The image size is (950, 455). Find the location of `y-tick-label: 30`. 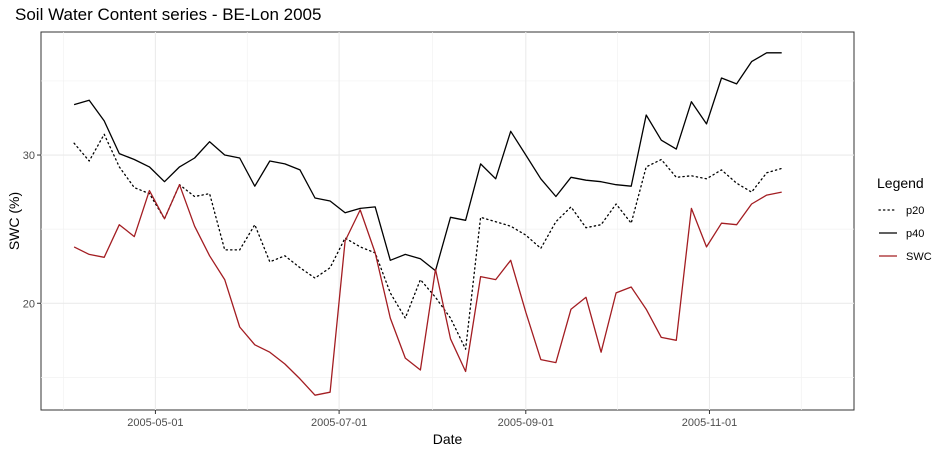

y-tick-label: 30 is located at coordinates (29, 156).